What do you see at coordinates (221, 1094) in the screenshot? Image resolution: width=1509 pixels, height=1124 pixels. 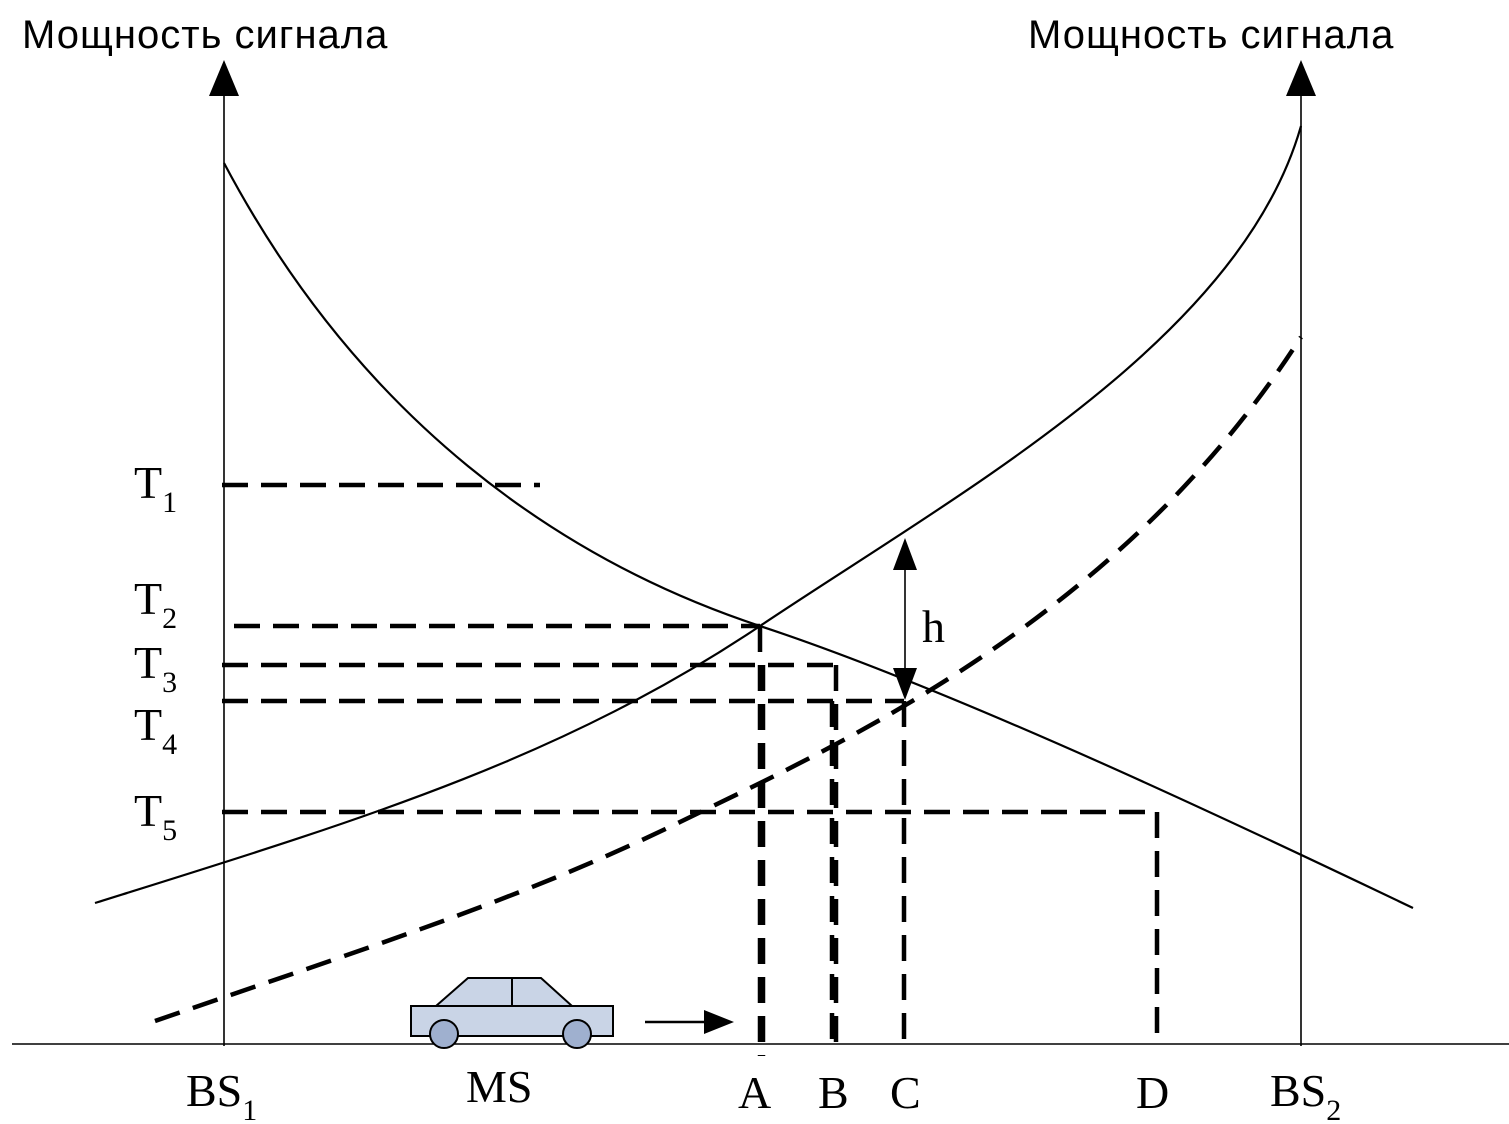 I see `bs1-label: BS1` at bounding box center [221, 1094].